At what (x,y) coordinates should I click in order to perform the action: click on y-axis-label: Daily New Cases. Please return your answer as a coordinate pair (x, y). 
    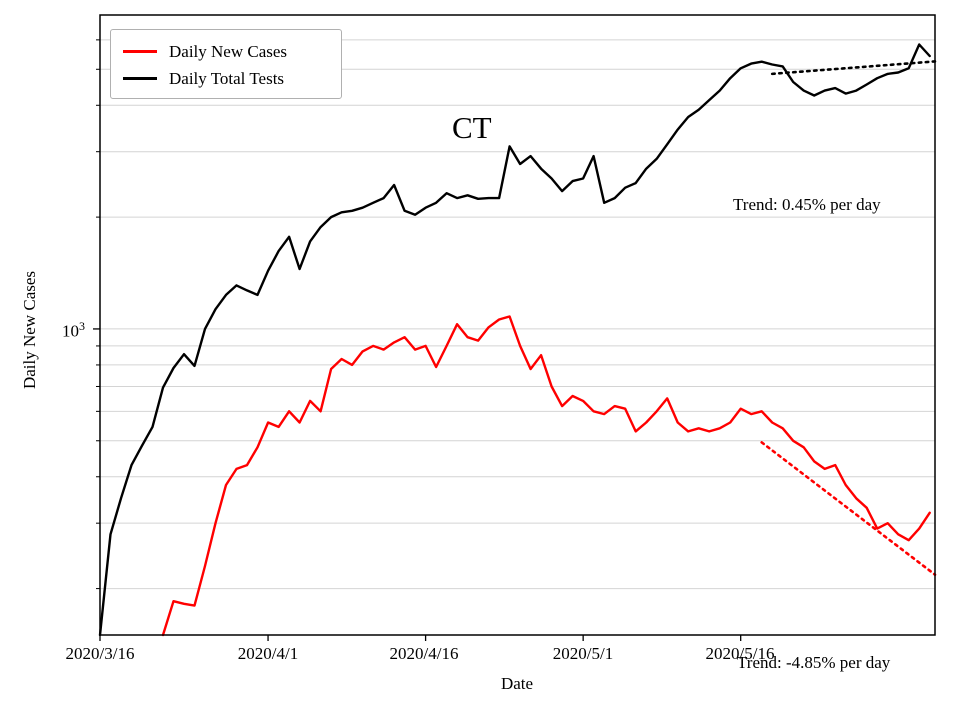
    Looking at the image, I should click on (29, 330).